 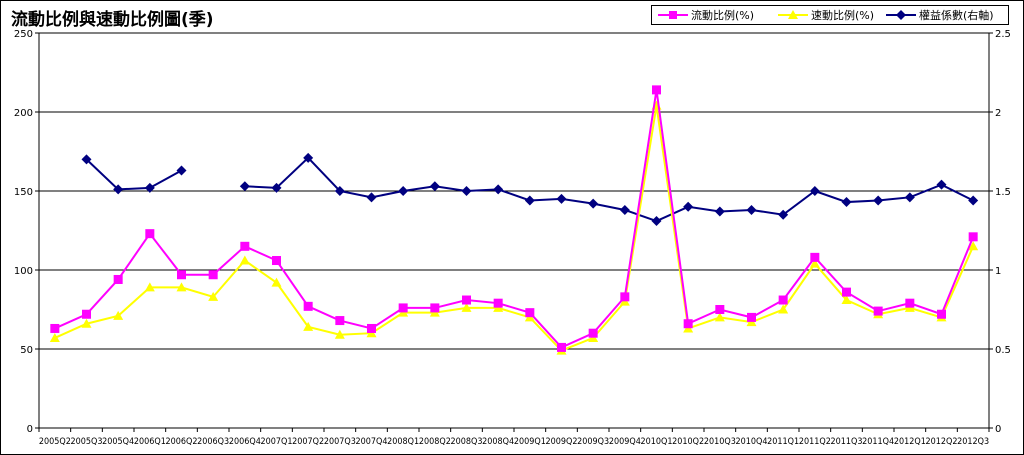 I want to click on x-tick-label: 2007Q2, so click(x=308, y=442).